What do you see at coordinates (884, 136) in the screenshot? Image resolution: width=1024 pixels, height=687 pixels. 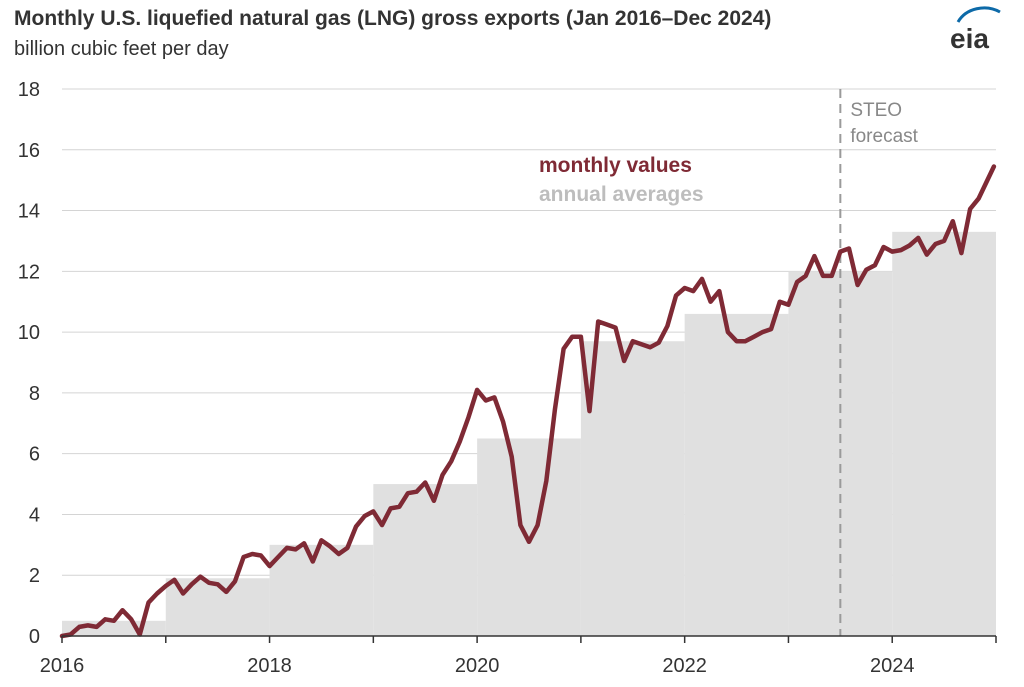 I see `forecast-label-line2: forecast` at bounding box center [884, 136].